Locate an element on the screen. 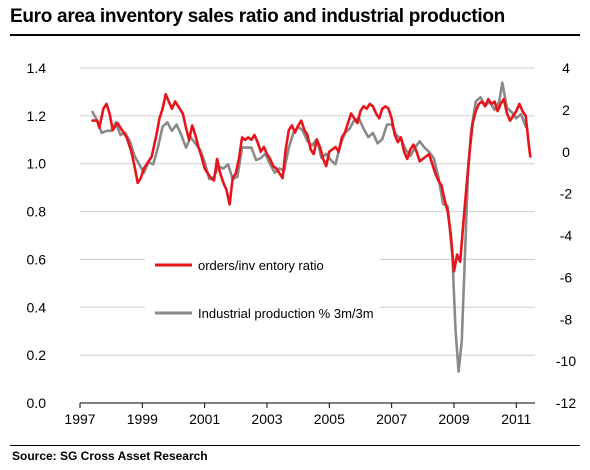 This screenshot has height=470, width=590. y-right-tick-label: -10 is located at coordinates (566, 361).